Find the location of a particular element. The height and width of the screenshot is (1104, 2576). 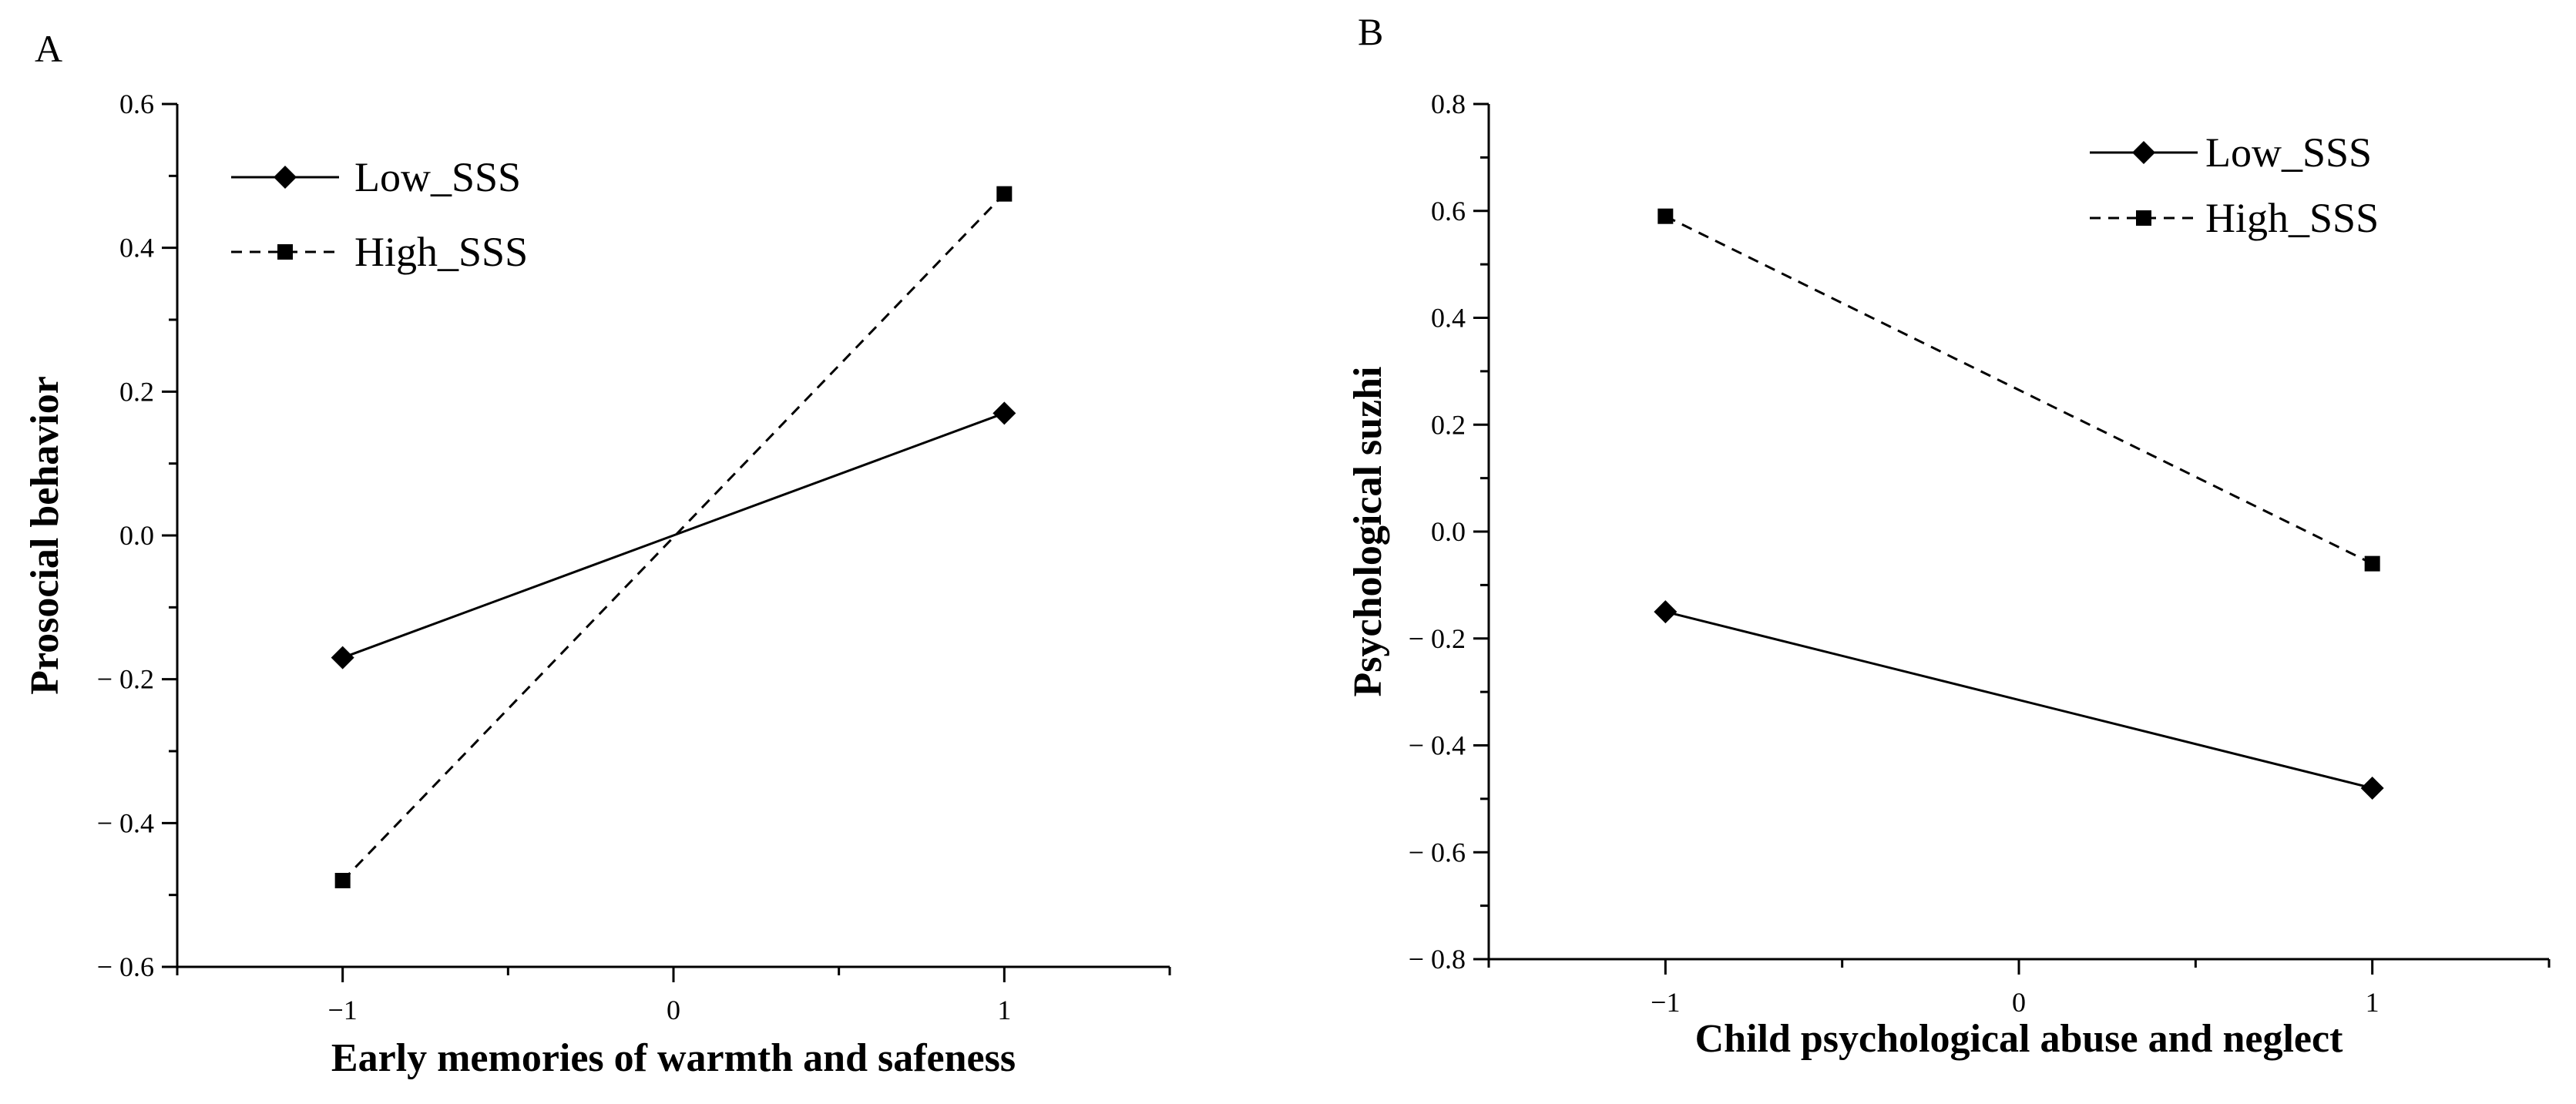

x-axis-title: Child psychological abuse and neglect is located at coordinates (2019, 1039).